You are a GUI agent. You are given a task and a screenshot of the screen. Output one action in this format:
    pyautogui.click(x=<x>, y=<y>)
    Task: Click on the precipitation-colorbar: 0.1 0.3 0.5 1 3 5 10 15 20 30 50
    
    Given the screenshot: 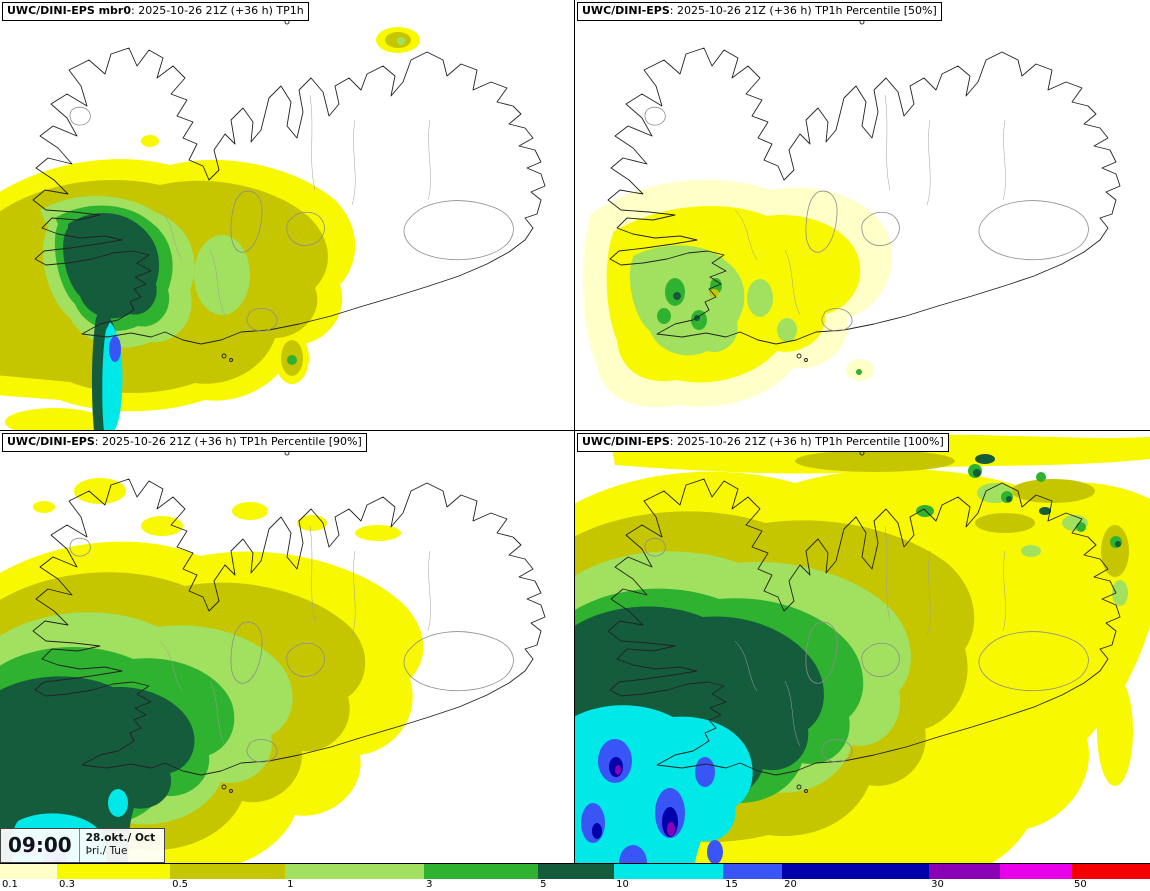 What is the action you would take?
    pyautogui.click(x=575, y=877)
    